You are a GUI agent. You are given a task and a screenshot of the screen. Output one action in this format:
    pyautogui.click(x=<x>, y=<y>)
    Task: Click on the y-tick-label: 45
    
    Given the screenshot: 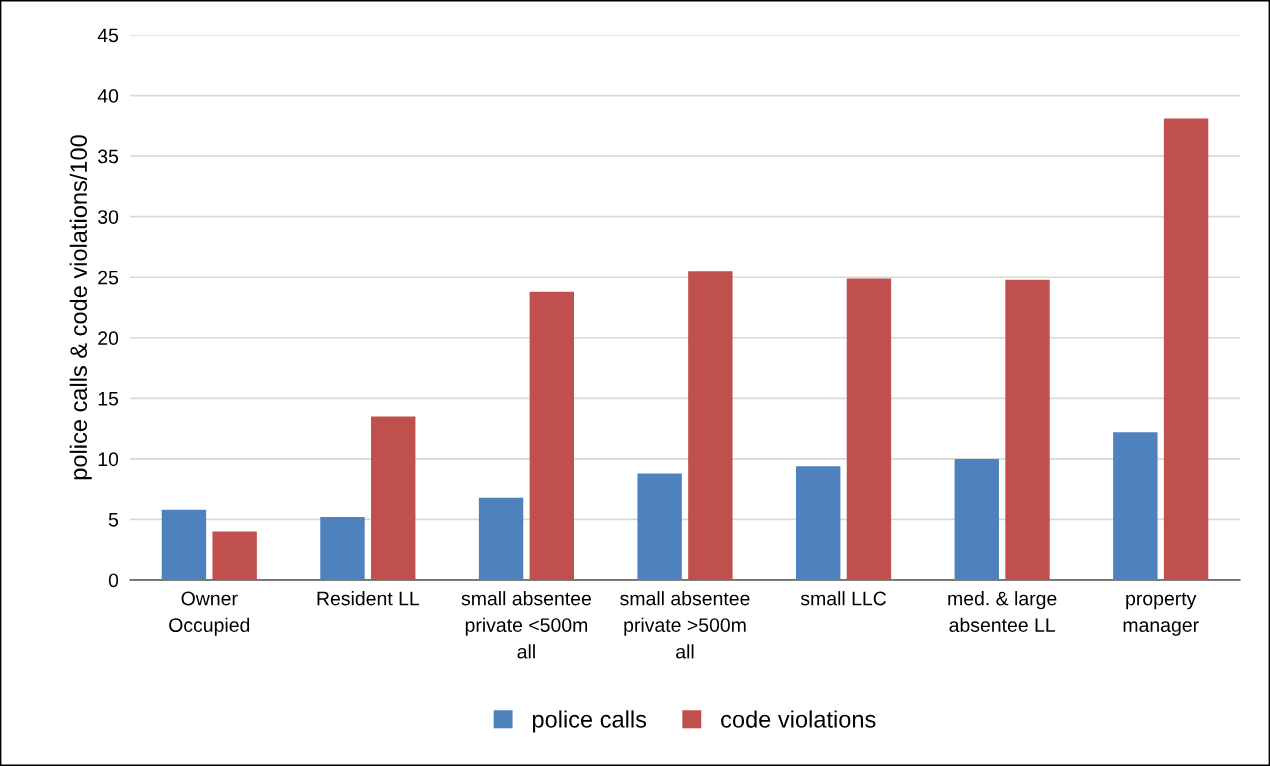 What is the action you would take?
    pyautogui.click(x=108, y=35)
    